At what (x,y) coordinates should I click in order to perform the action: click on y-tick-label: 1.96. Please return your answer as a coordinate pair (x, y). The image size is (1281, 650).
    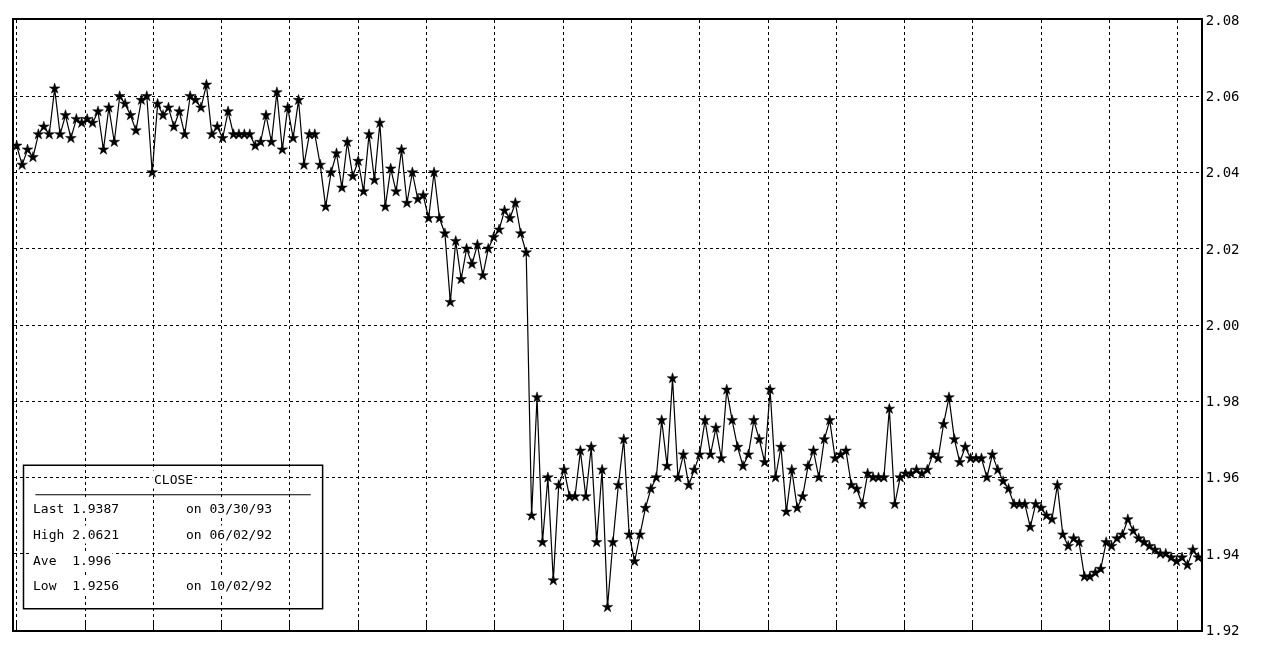
    Looking at the image, I should click on (1222, 477).